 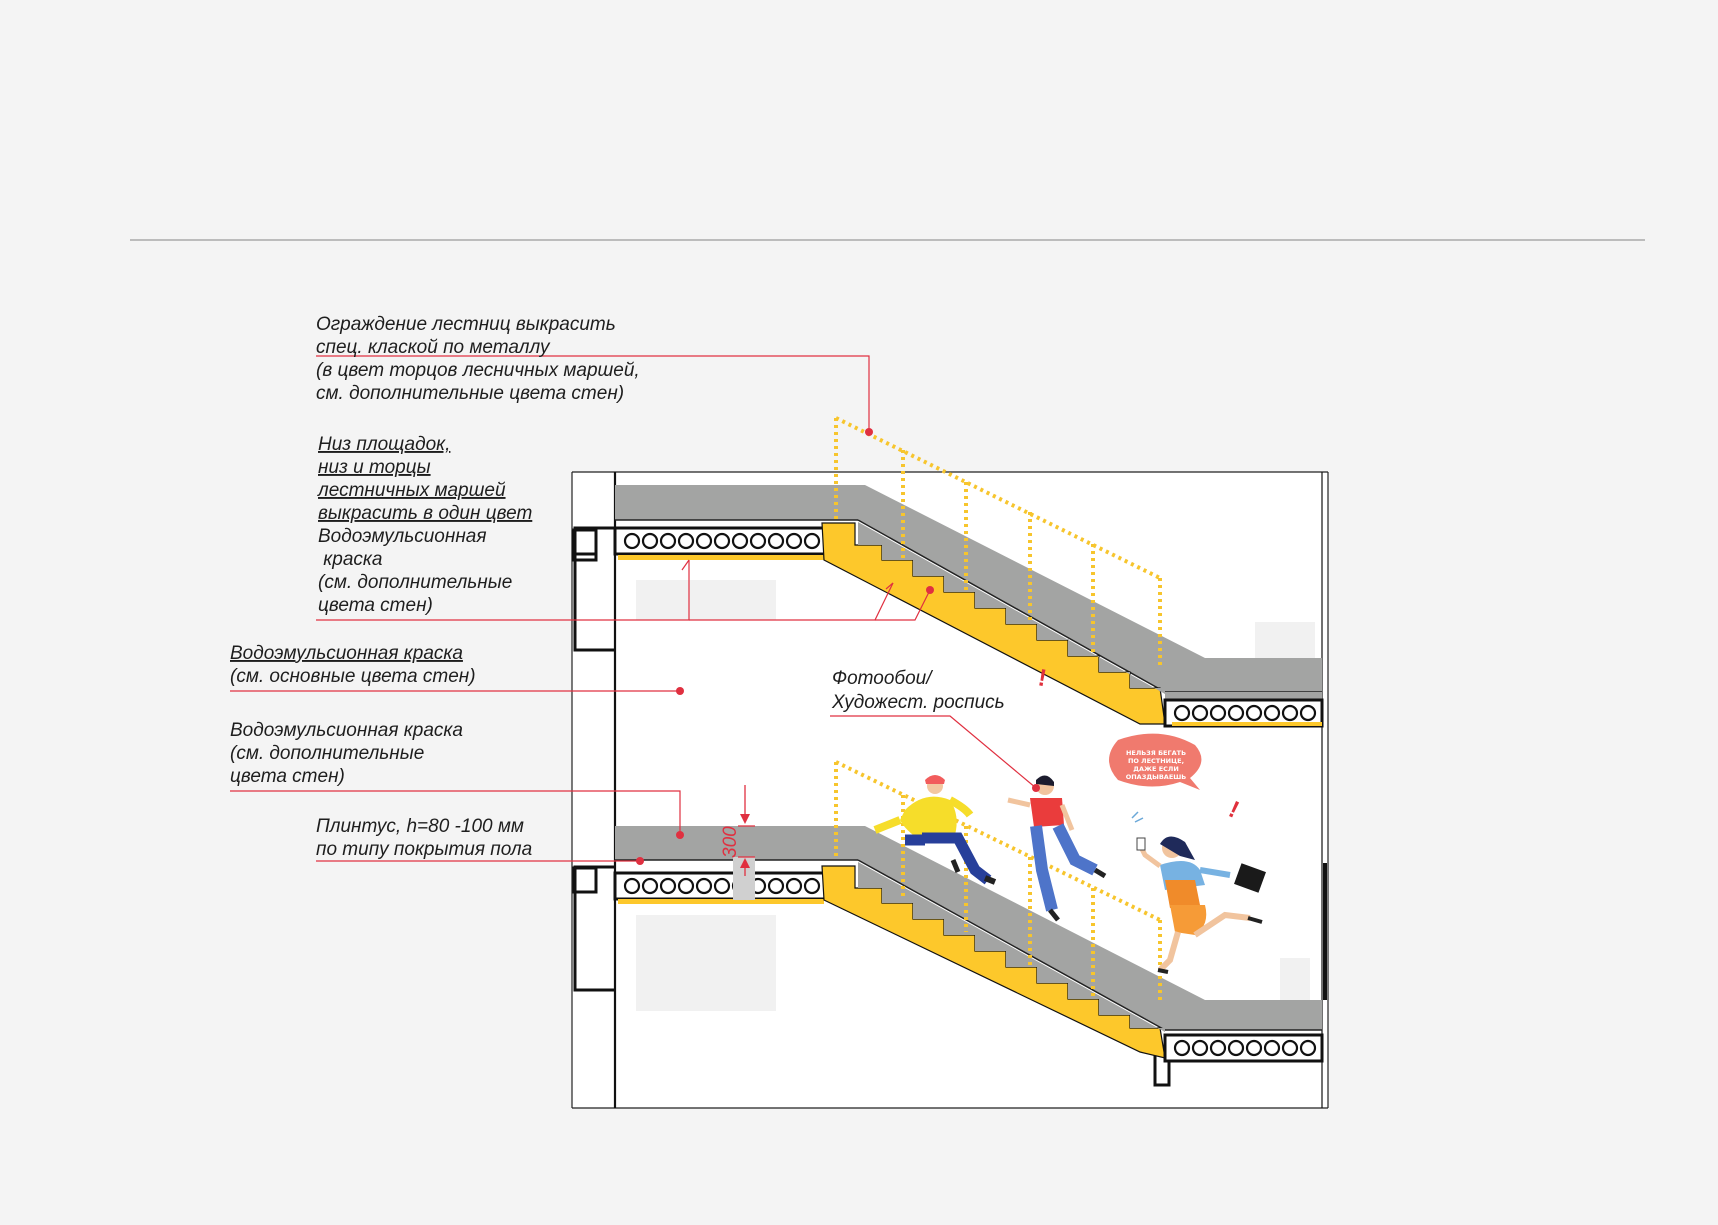 I want to click on underside-line-7: (см. дополнительные, so click(x=415, y=582).